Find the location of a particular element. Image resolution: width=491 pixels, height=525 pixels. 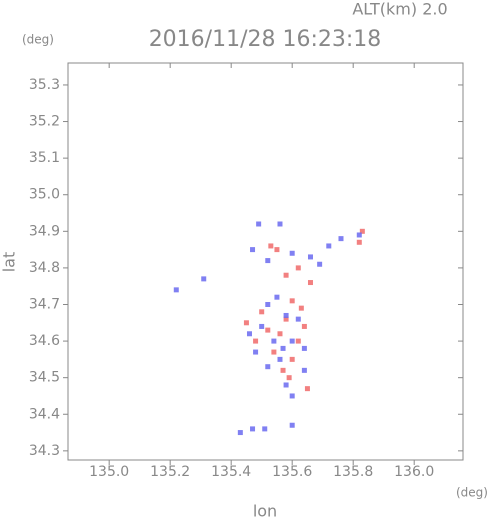

y-tick-label: 35.3 is located at coordinates (44, 85).